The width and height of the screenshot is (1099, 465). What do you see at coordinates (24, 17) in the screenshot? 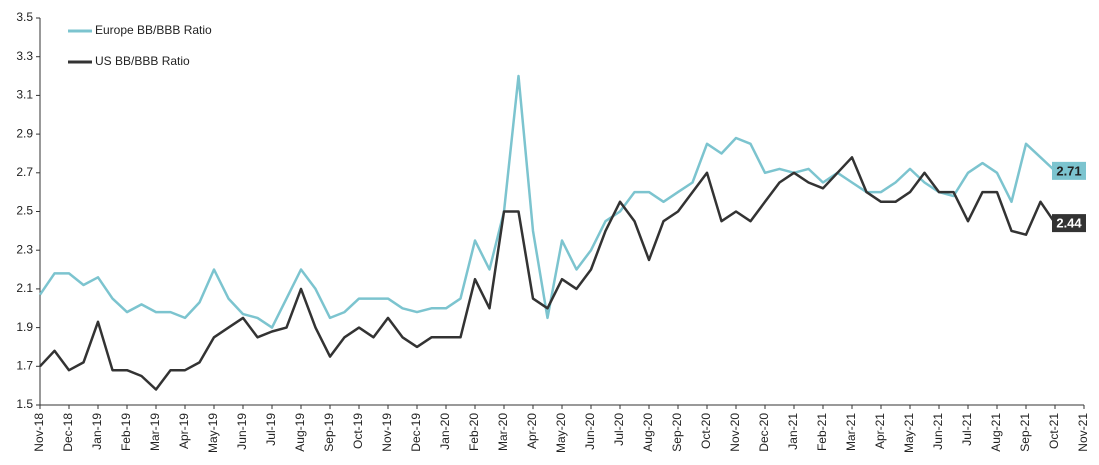
I see `y-tick-label: 3.5` at bounding box center [24, 17].